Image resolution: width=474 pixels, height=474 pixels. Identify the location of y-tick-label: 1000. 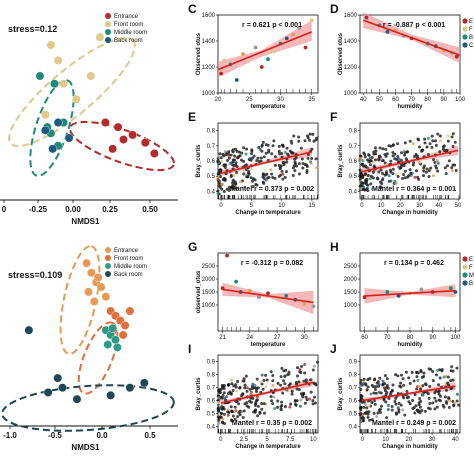
(209, 94).